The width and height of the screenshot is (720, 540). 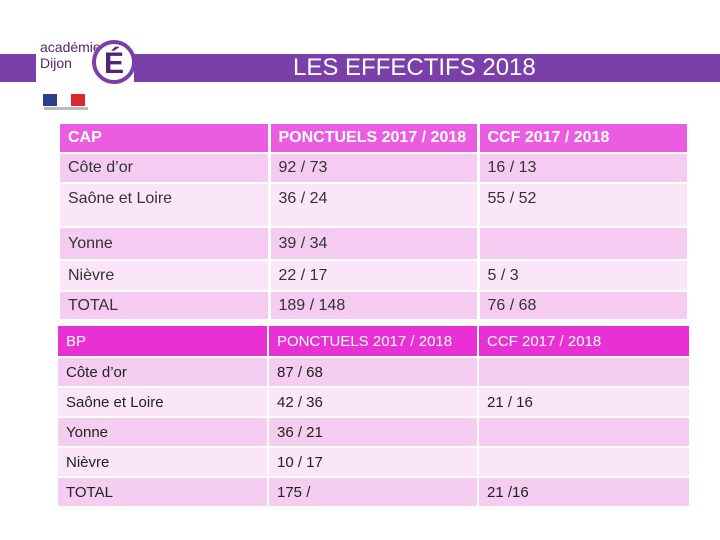 What do you see at coordinates (584, 491) in the screenshot?
I see `table-cell: 21 /16` at bounding box center [584, 491].